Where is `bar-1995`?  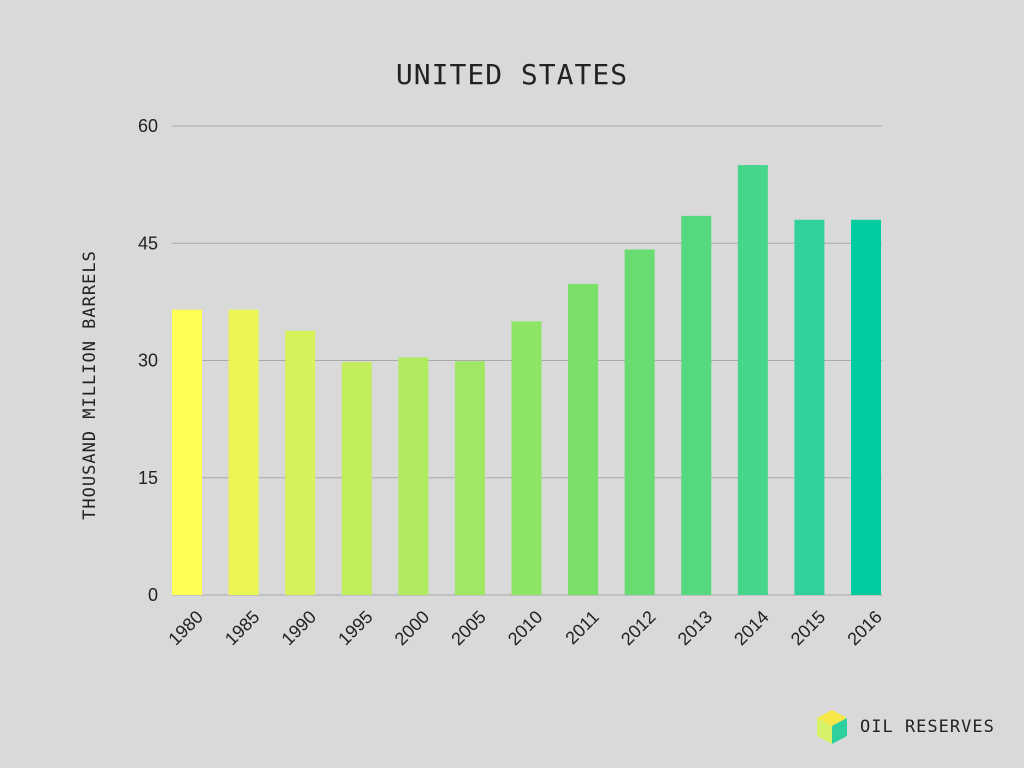
bar-1995 is located at coordinates (356, 478).